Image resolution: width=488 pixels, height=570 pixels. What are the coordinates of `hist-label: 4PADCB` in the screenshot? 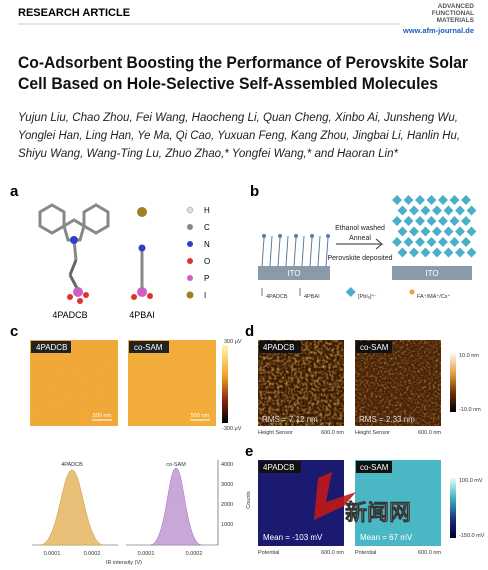 It's located at (72, 465).